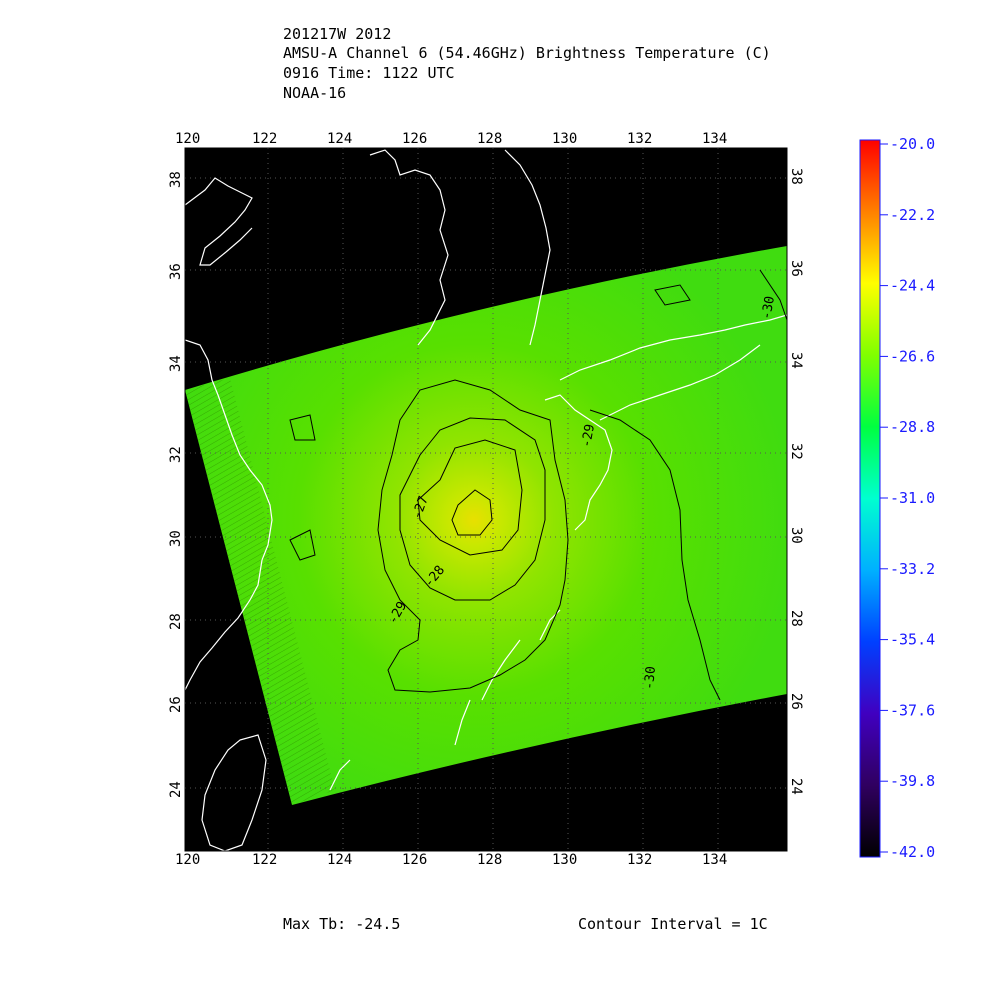 This screenshot has width=1000, height=1000. What do you see at coordinates (912, 286) in the screenshot?
I see `colorbar-label: -24.4` at bounding box center [912, 286].